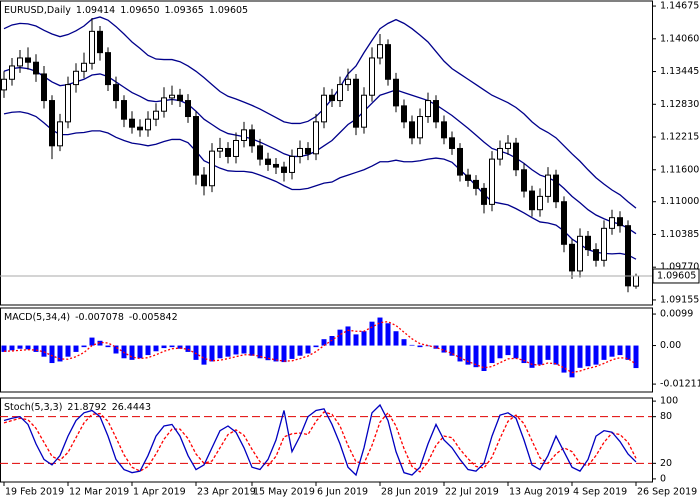 This screenshot has height=500, width=700. What do you see at coordinates (663, 478) in the screenshot?
I see `y-tick-label: 0` at bounding box center [663, 478].